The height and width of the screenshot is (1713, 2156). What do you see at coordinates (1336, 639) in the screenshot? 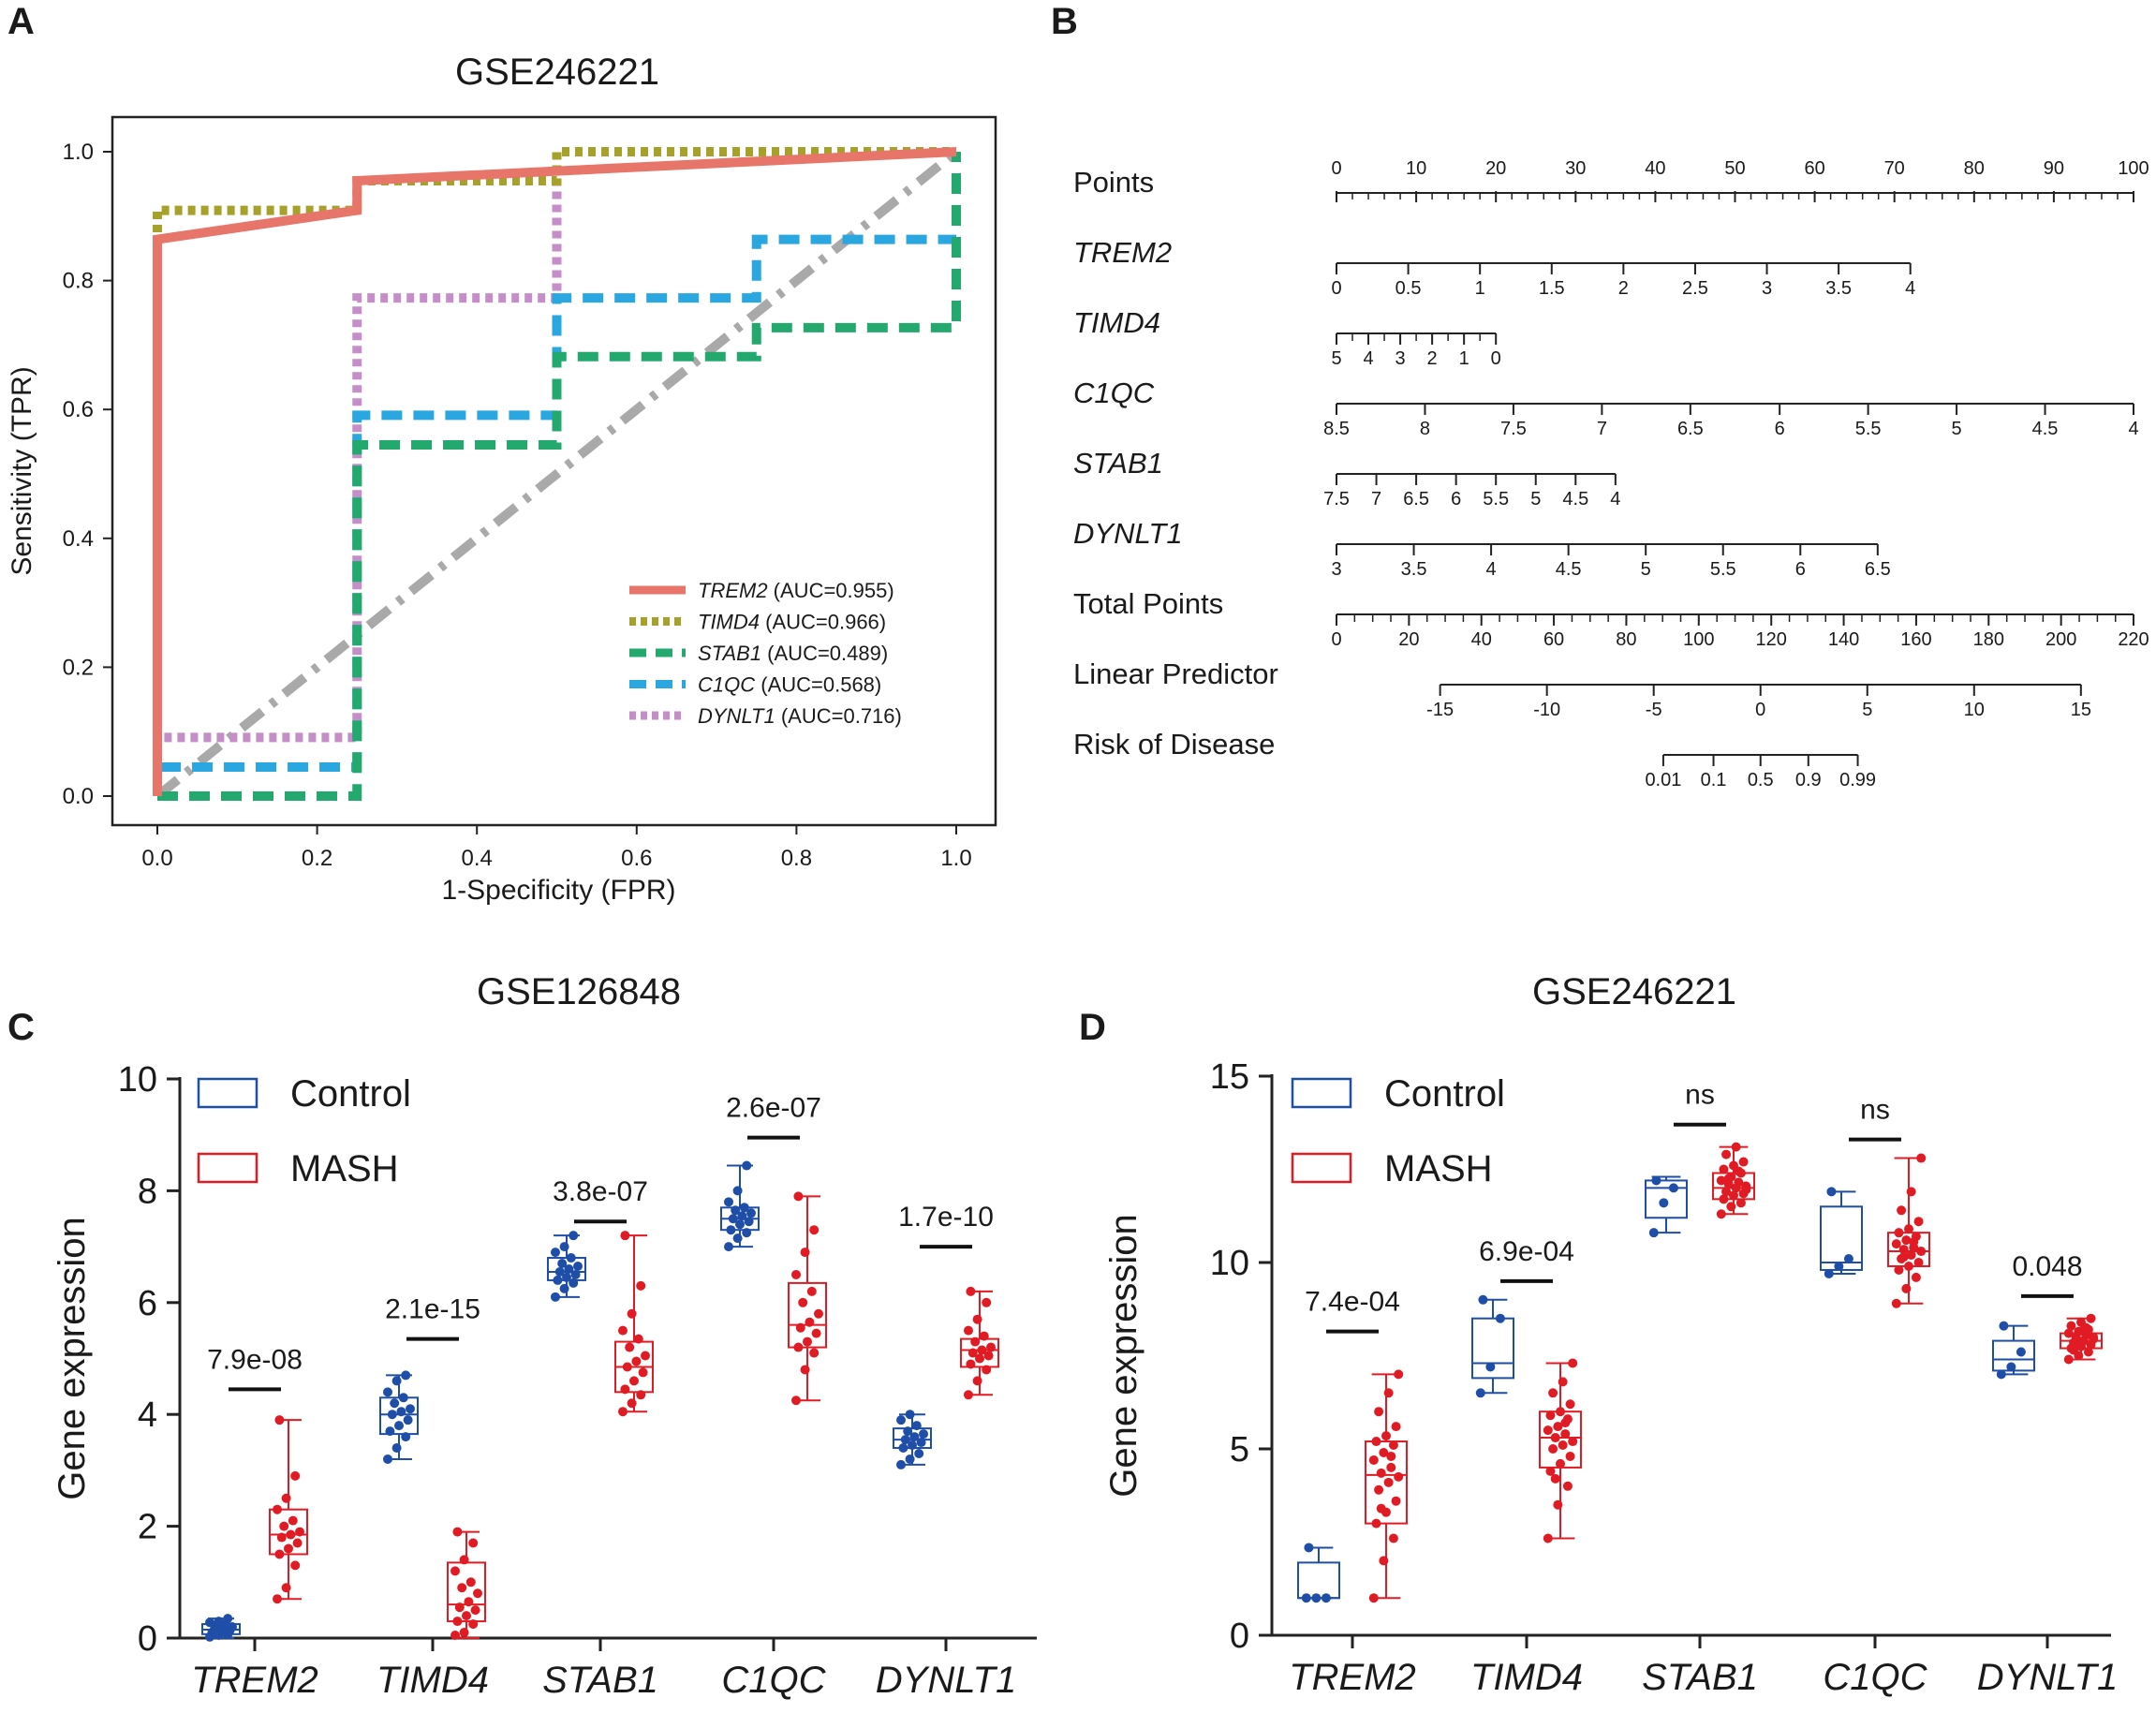
I see `nomogram-tick-label: 0` at bounding box center [1336, 639].